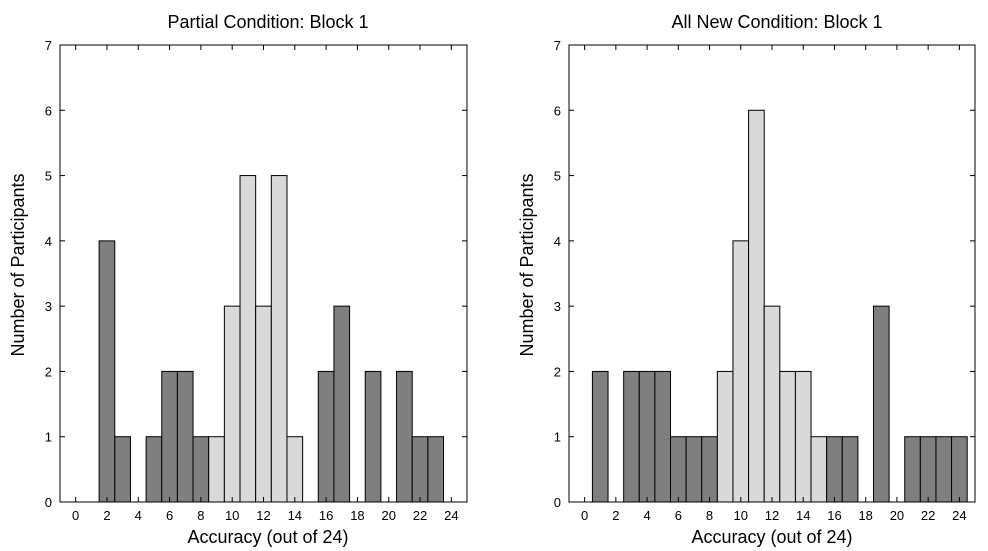 The image size is (988, 551). What do you see at coordinates (267, 22) in the screenshot?
I see `chart-title: Partial Condition: Block 1` at bounding box center [267, 22].